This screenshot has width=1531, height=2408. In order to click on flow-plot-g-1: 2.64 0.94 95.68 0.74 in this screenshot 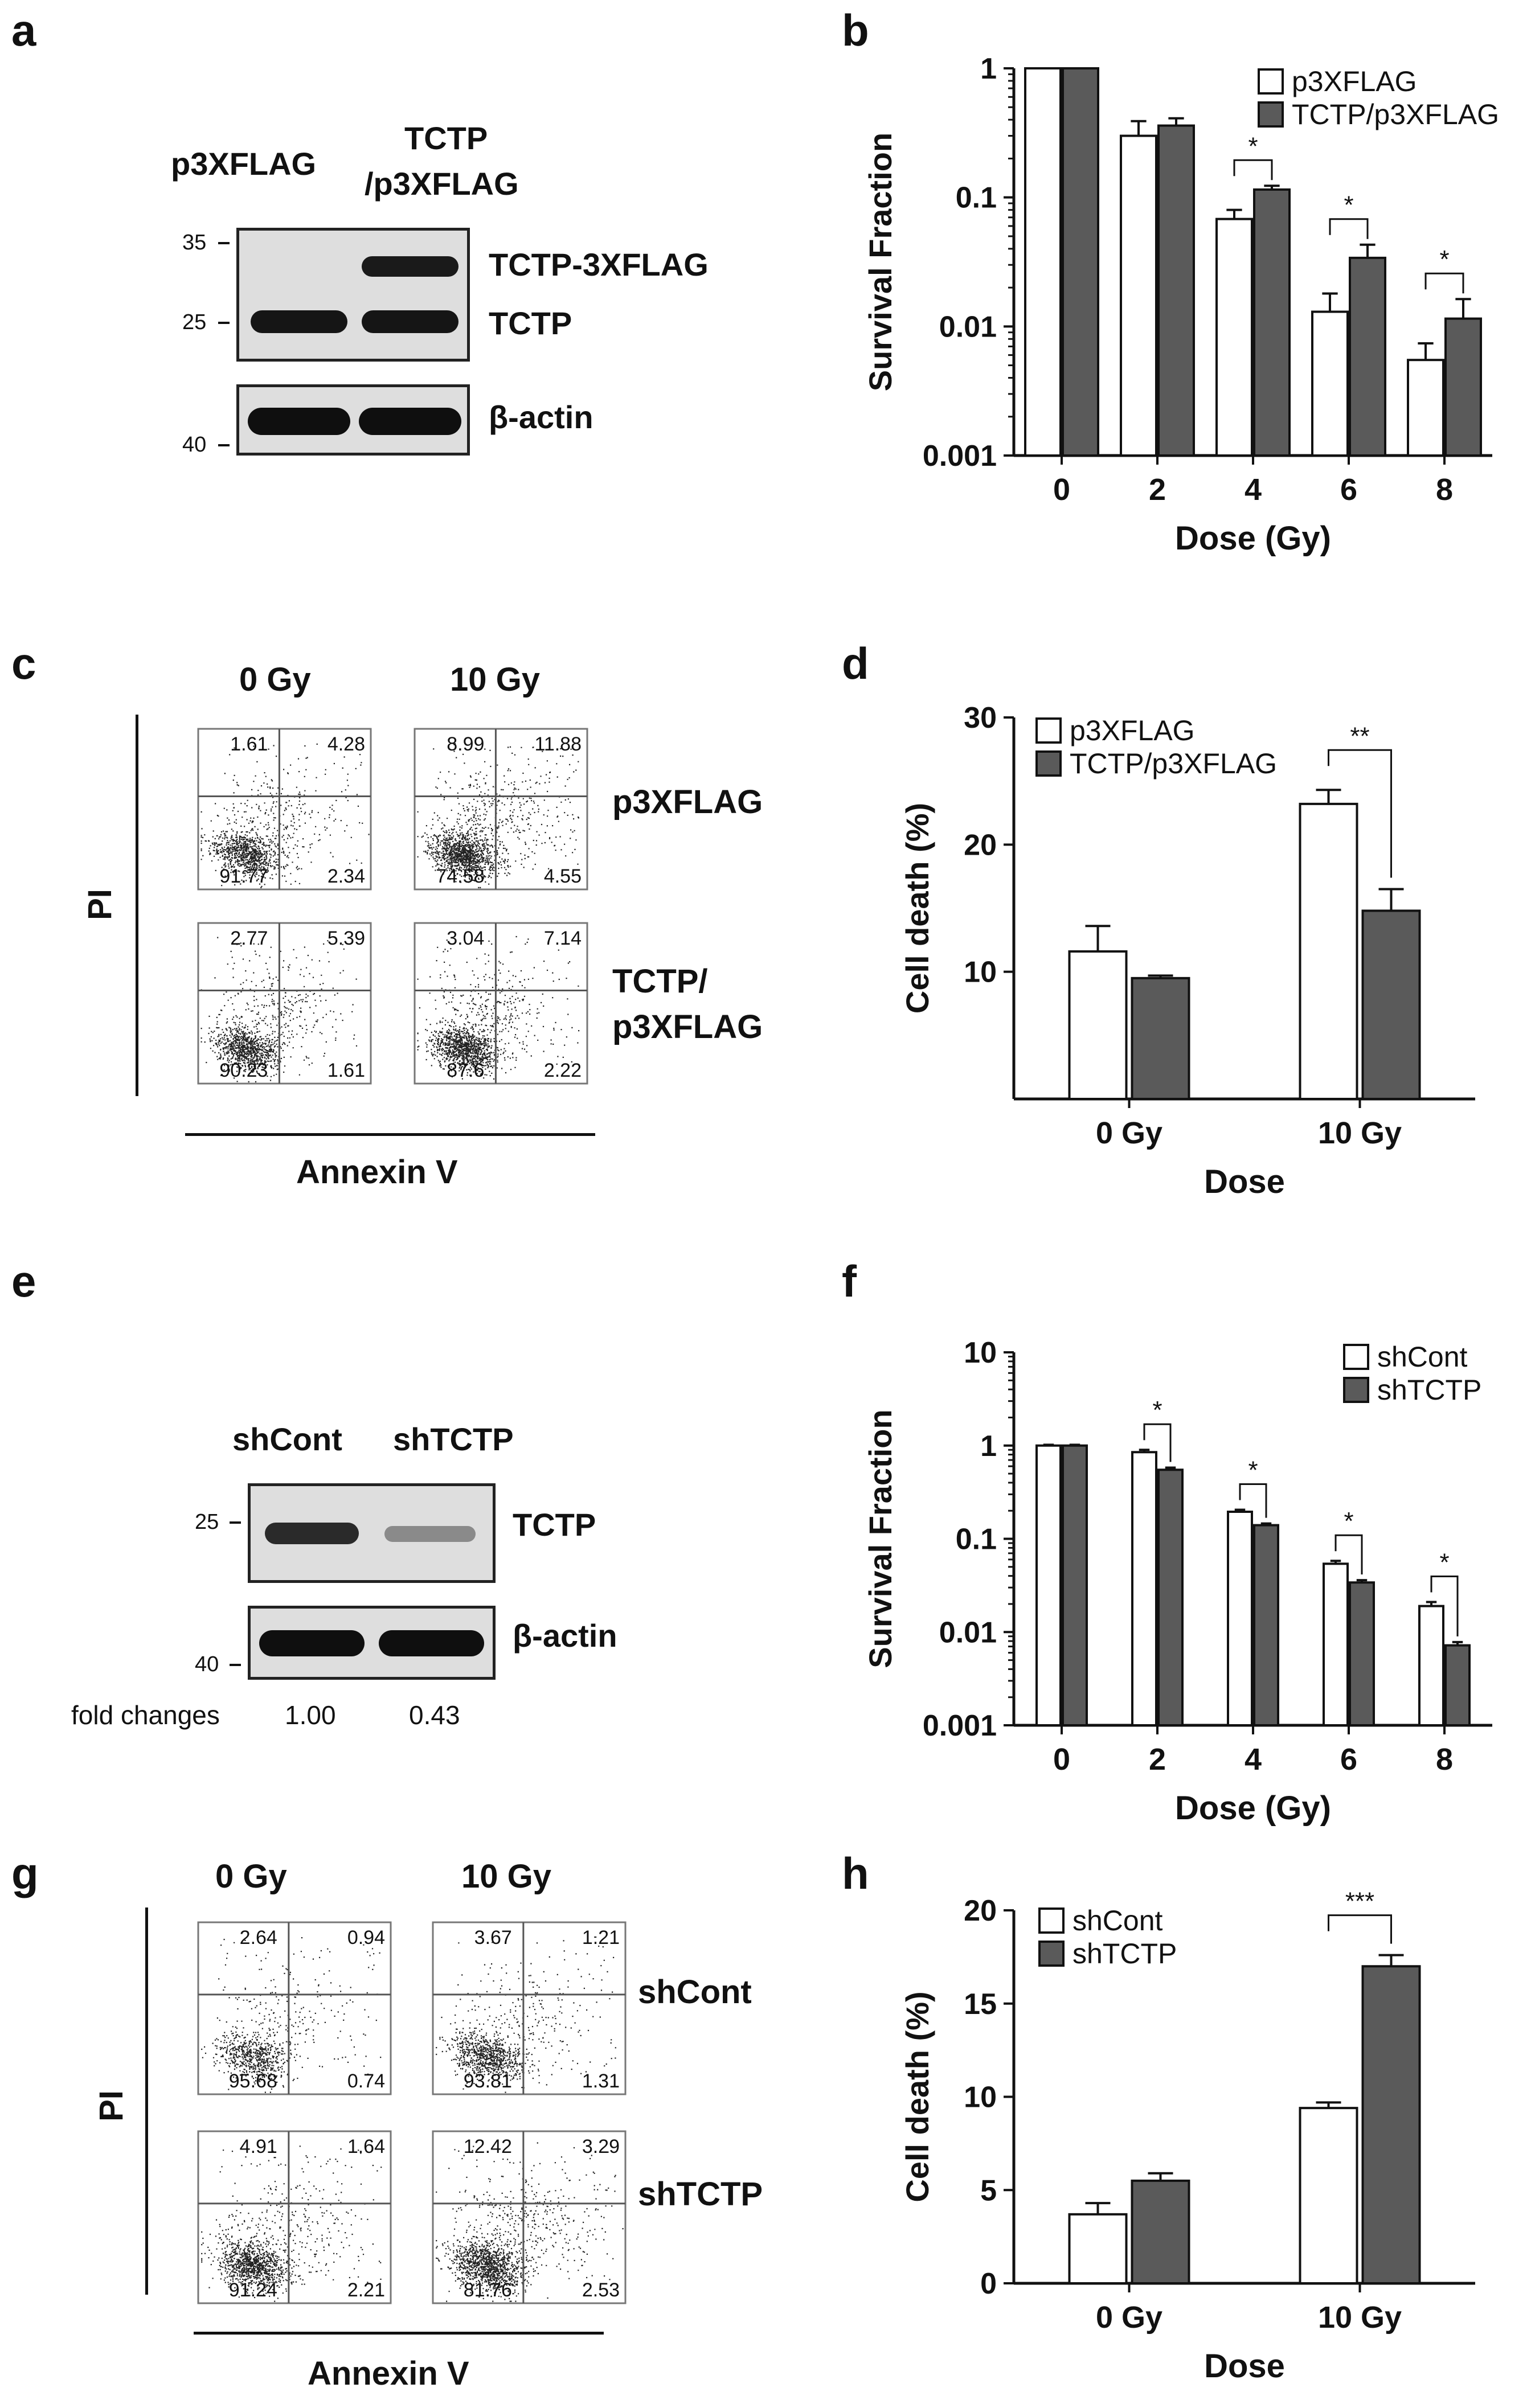, I will do `click(289, 2011)`.